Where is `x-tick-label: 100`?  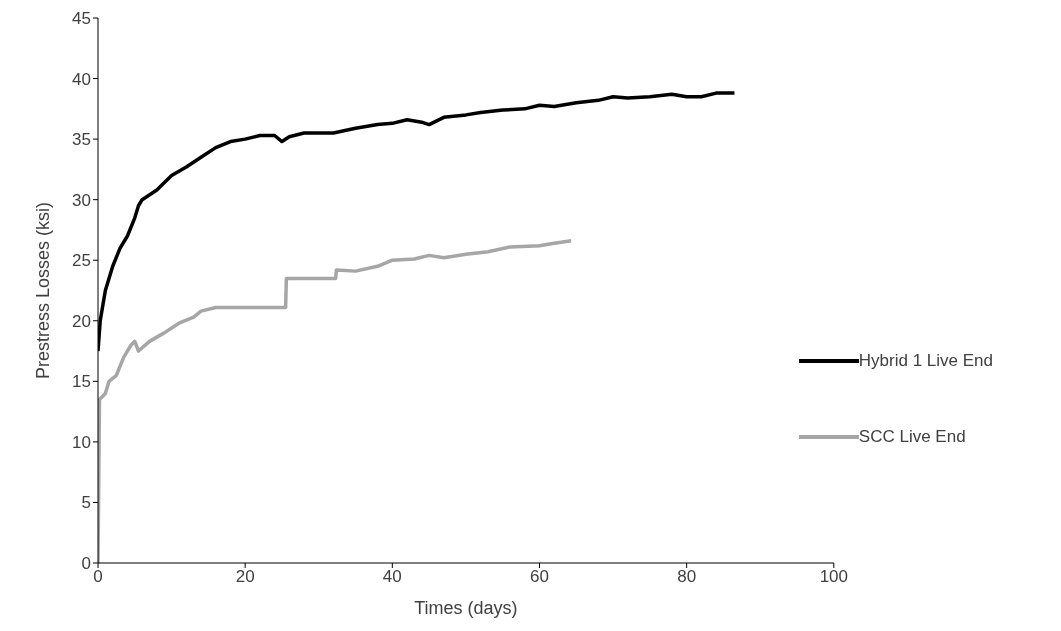 x-tick-label: 100 is located at coordinates (833, 577).